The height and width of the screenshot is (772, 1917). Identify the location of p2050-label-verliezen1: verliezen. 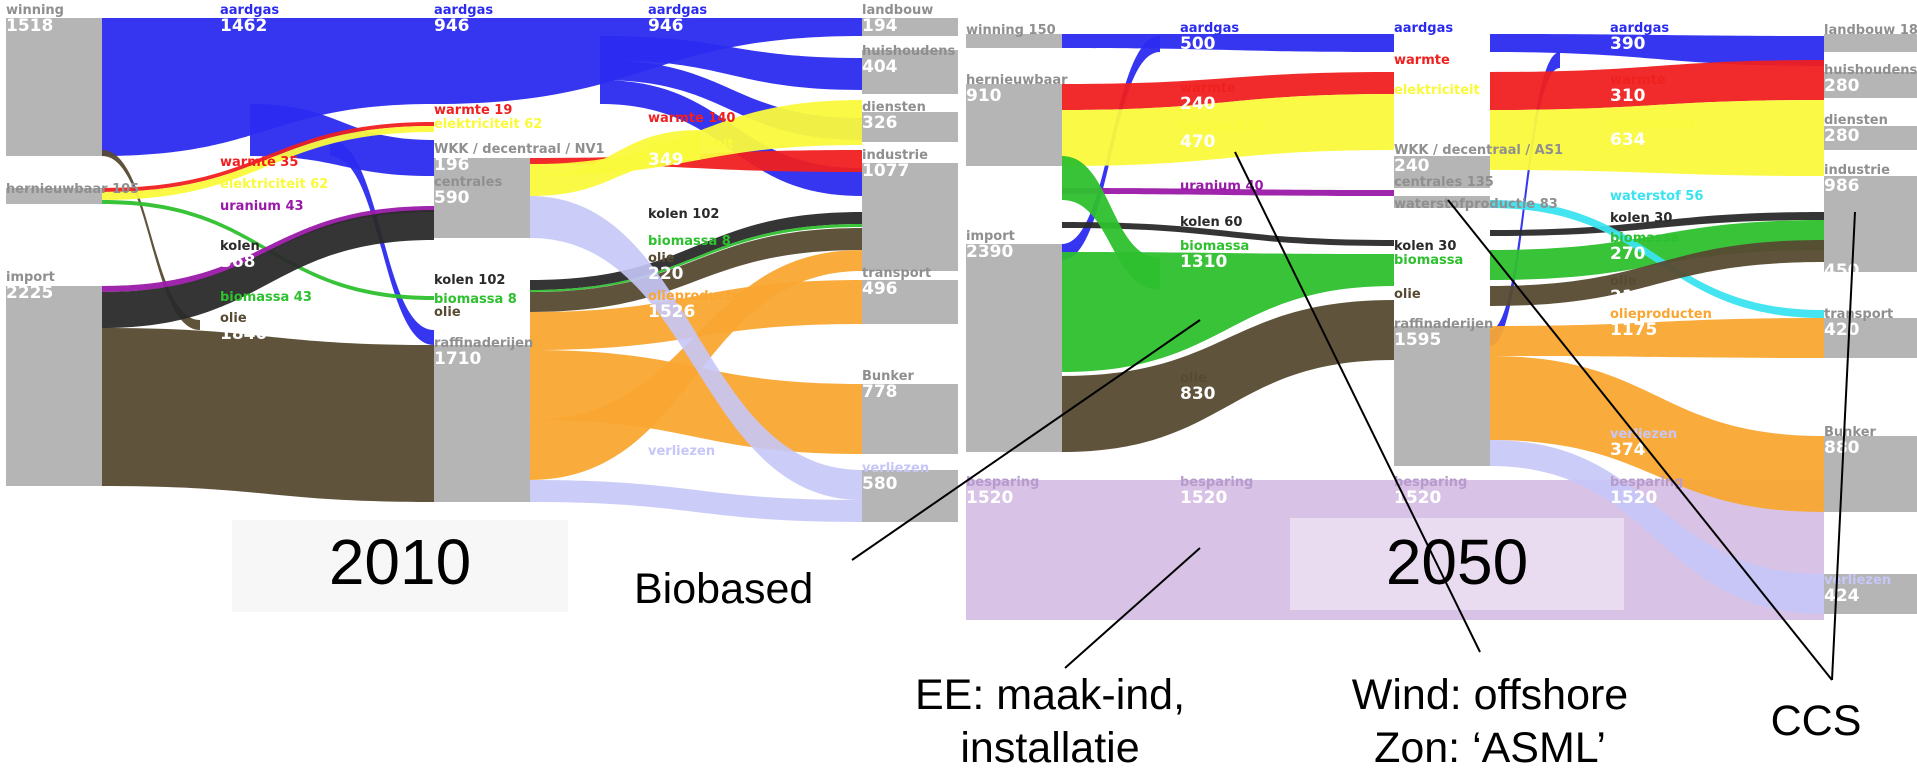
(1643, 434).